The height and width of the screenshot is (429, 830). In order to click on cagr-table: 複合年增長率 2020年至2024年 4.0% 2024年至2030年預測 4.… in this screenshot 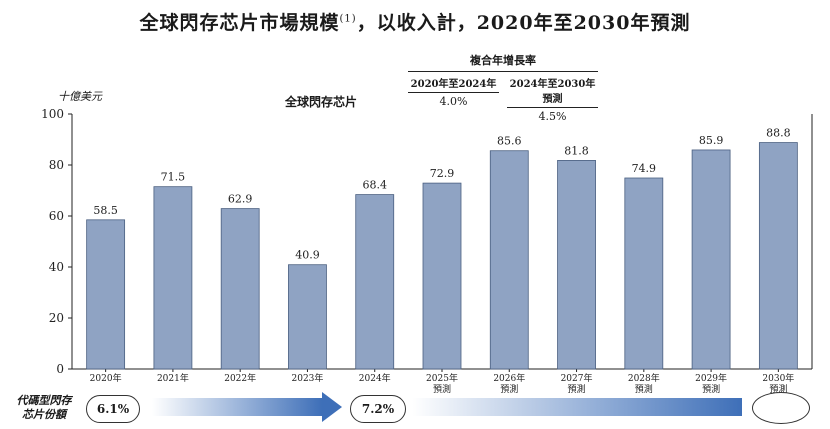, I will do `click(503, 87)`.